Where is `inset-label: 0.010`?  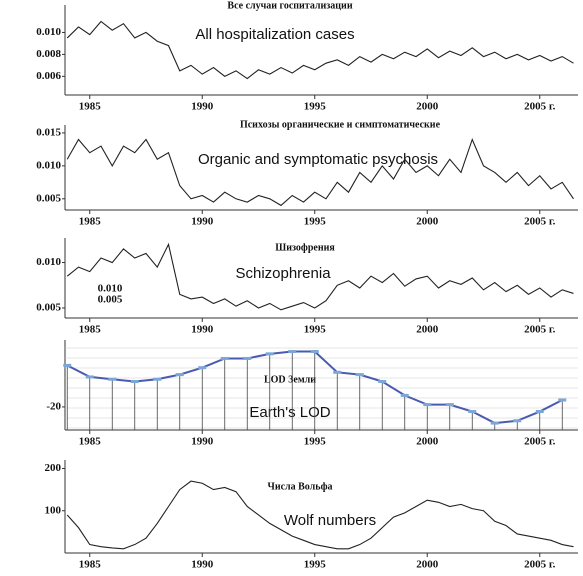
inset-label: 0.010 is located at coordinates (110, 289).